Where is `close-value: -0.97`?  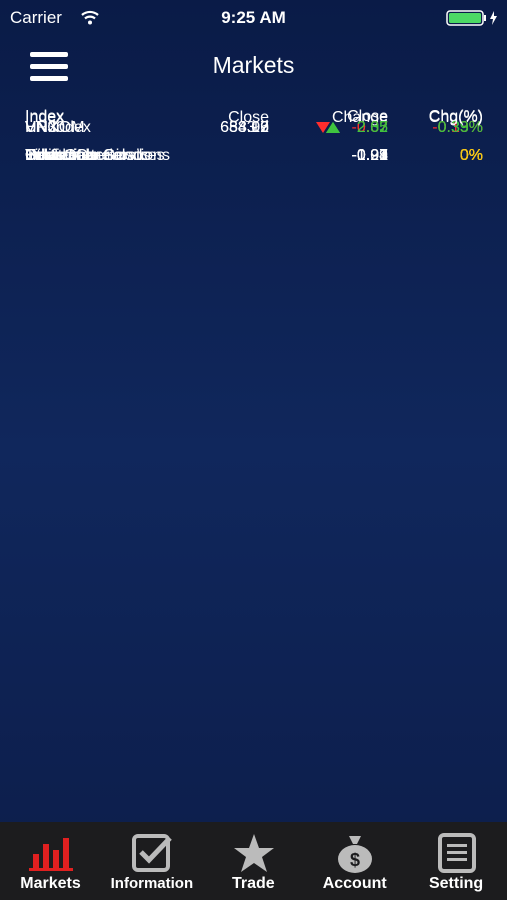
close-value: -0.97 is located at coordinates (369, 155).